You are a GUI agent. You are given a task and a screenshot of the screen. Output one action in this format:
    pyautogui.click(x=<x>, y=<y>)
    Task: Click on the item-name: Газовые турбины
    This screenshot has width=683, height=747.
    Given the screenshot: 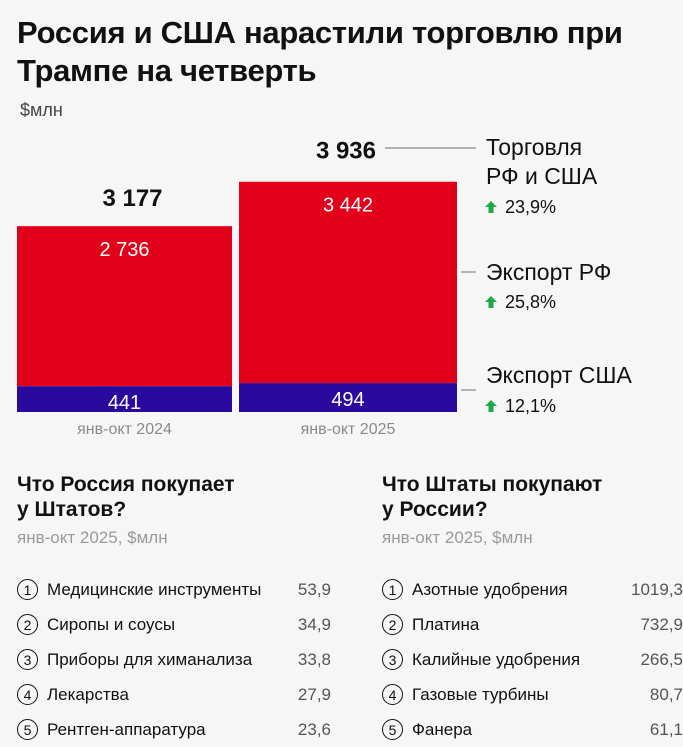 What is the action you would take?
    pyautogui.click(x=480, y=694)
    